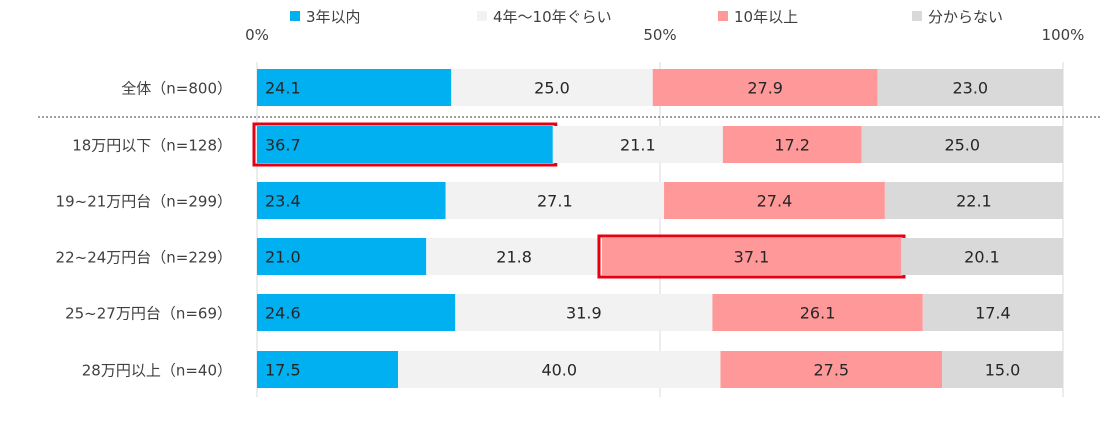 This screenshot has height=441, width=1107. I want to click on data-label: 21.1, so click(638, 145).